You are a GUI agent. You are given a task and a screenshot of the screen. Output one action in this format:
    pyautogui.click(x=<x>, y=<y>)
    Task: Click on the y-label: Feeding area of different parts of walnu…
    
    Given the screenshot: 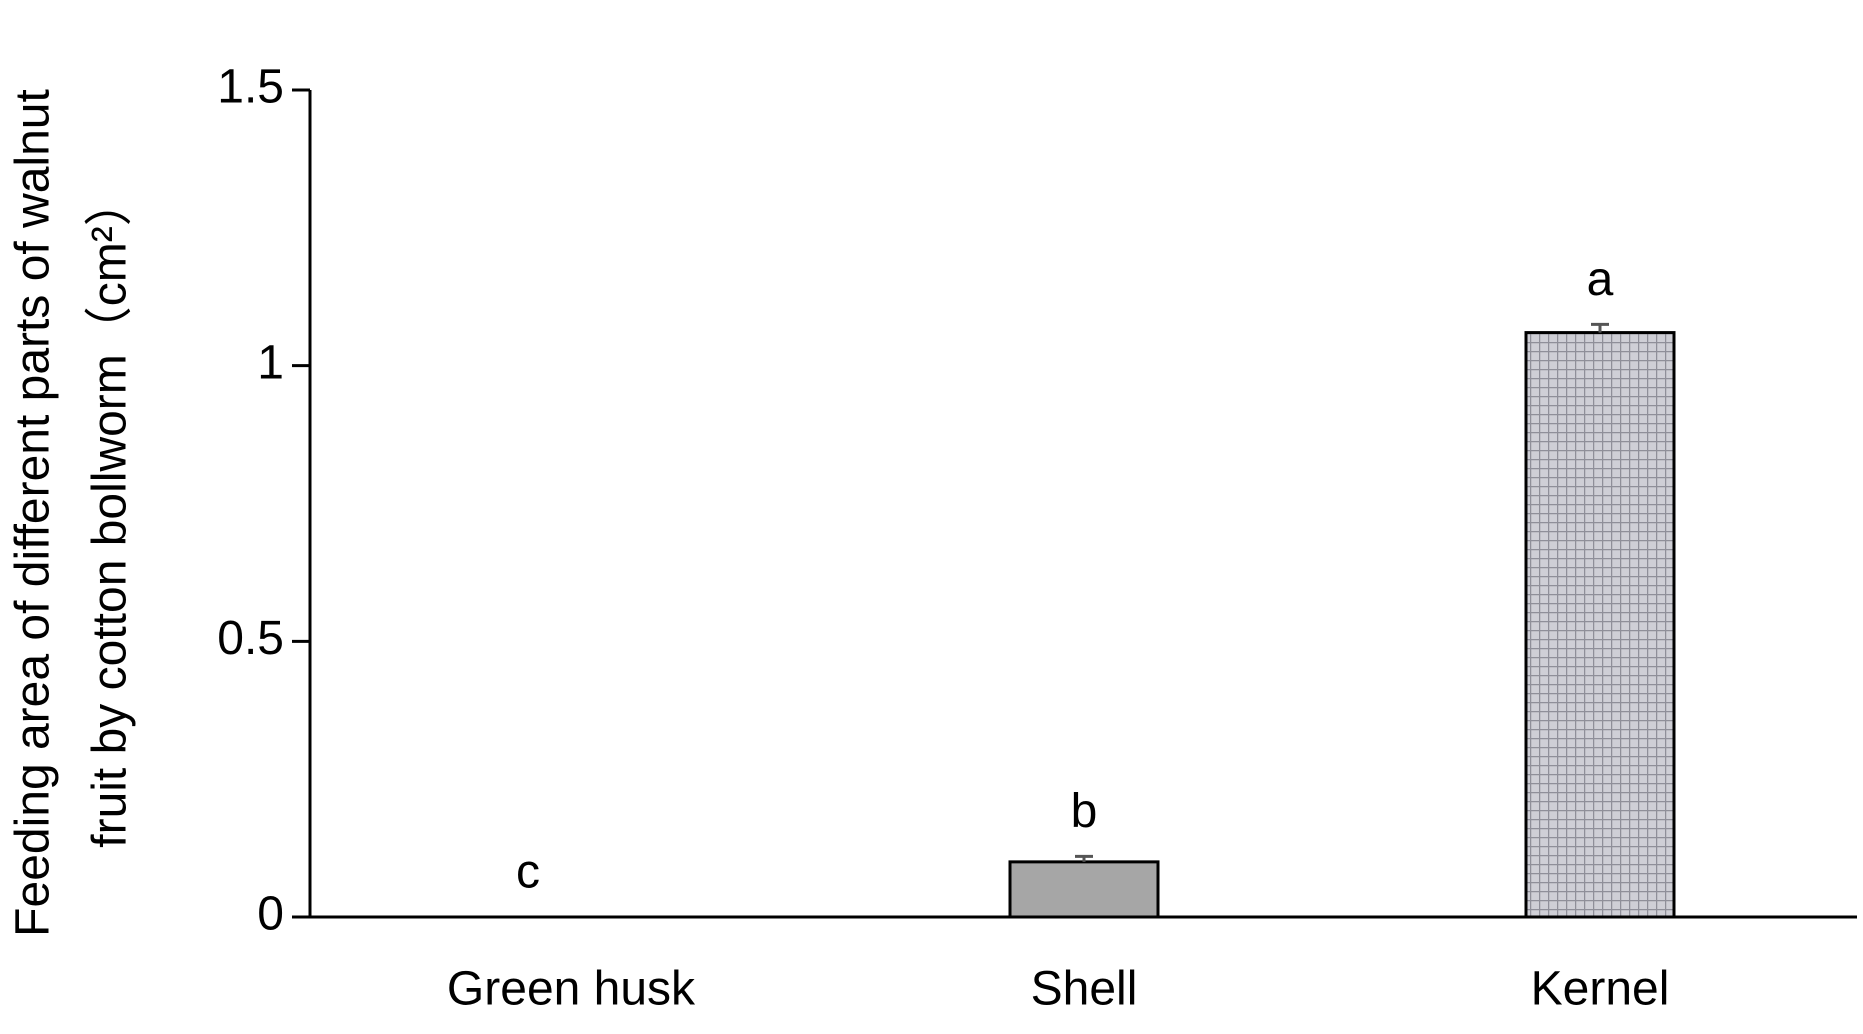 What is the action you would take?
    pyautogui.click(x=72, y=513)
    